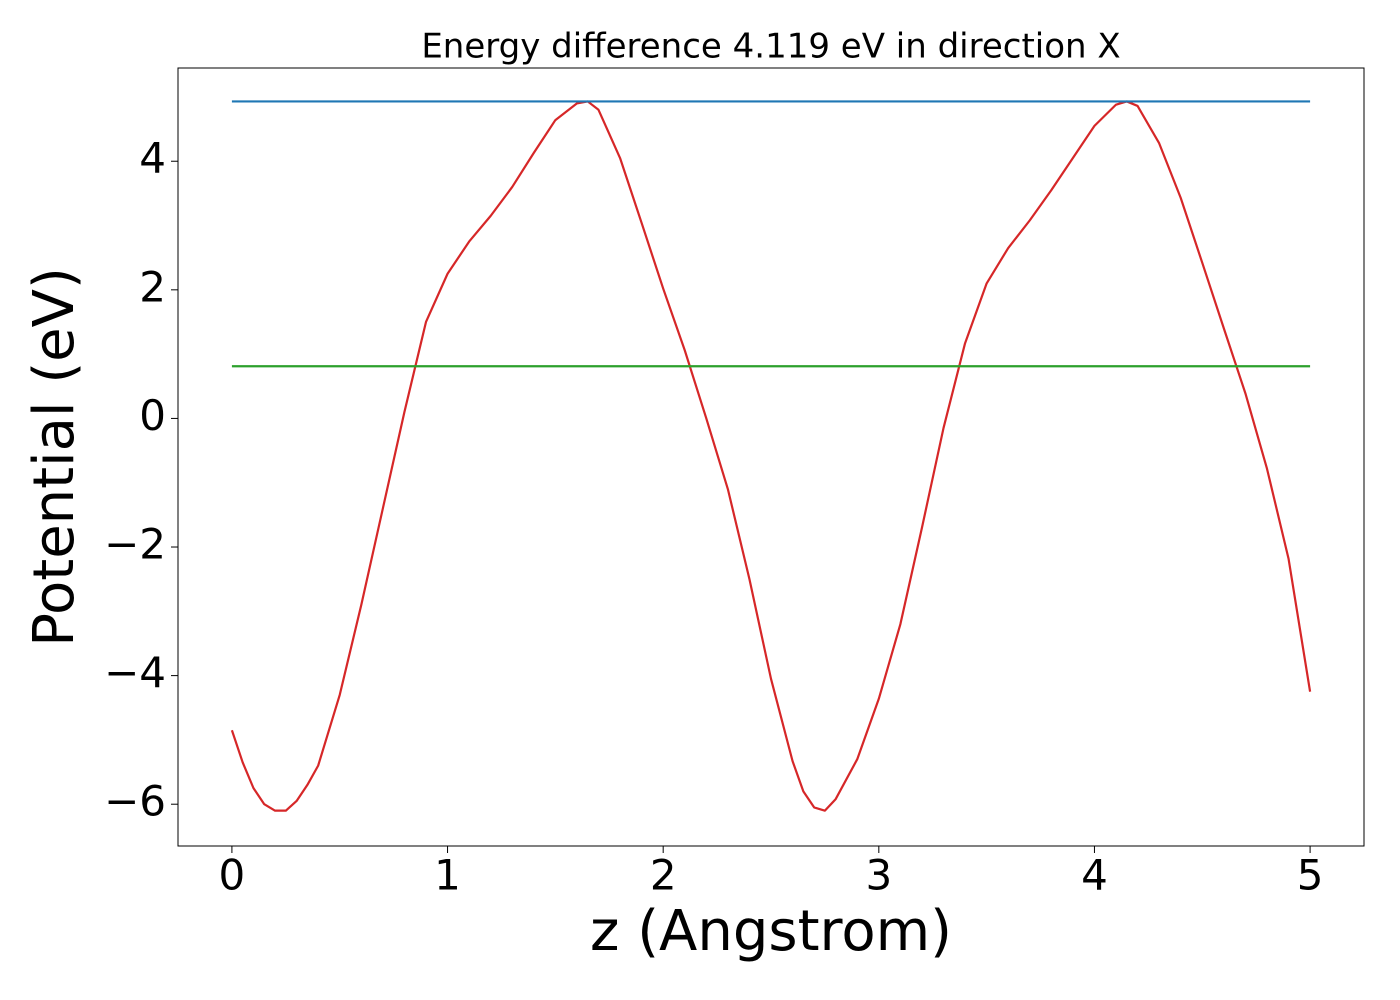 This screenshot has height=1000, width=1400. I want to click on x-tick-label: 3, so click(878, 875).